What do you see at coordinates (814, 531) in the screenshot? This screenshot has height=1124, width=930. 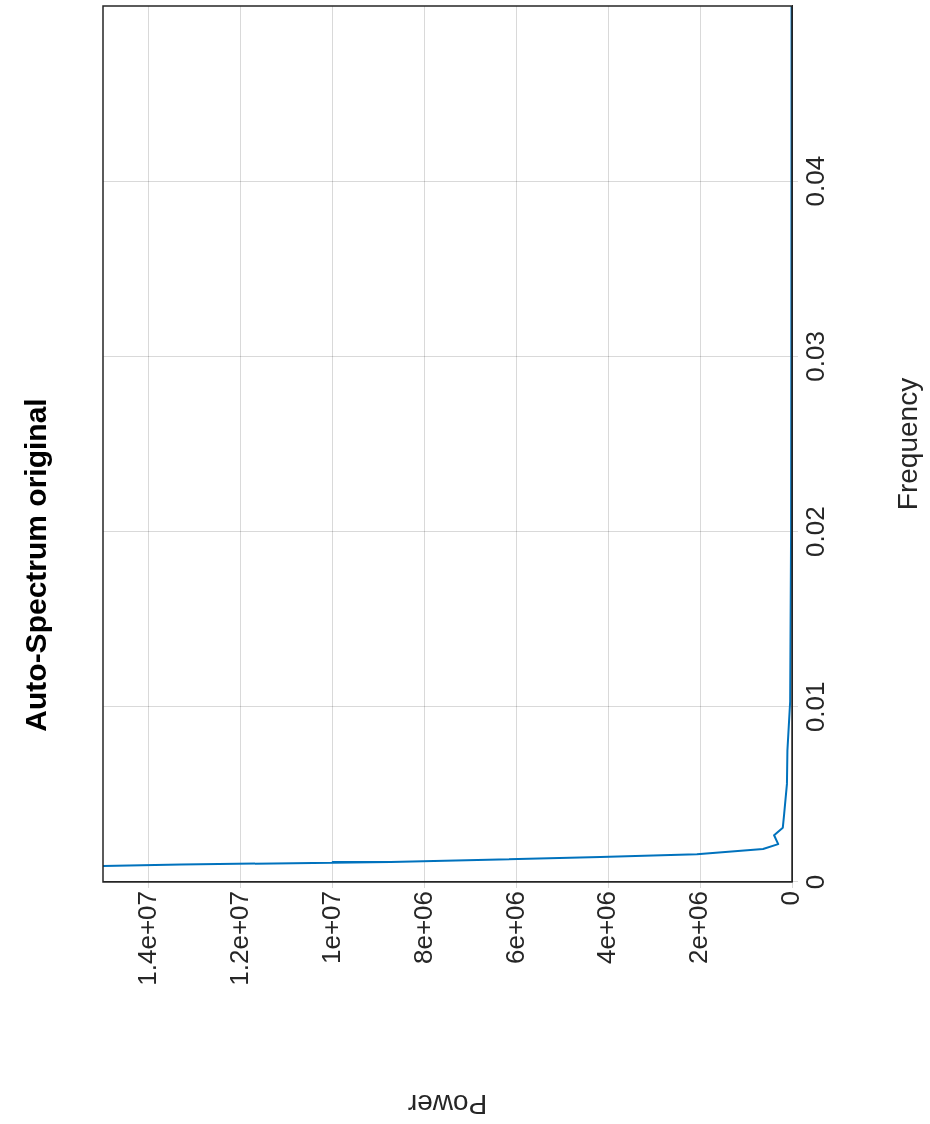 I see `y-tick-label: 0.02` at bounding box center [814, 531].